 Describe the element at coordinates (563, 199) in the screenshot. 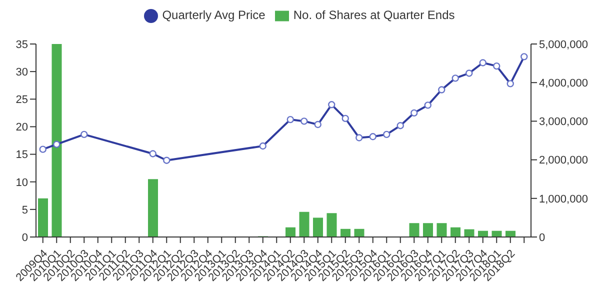

I see `y2-tick-label: 1,000,000` at that location.